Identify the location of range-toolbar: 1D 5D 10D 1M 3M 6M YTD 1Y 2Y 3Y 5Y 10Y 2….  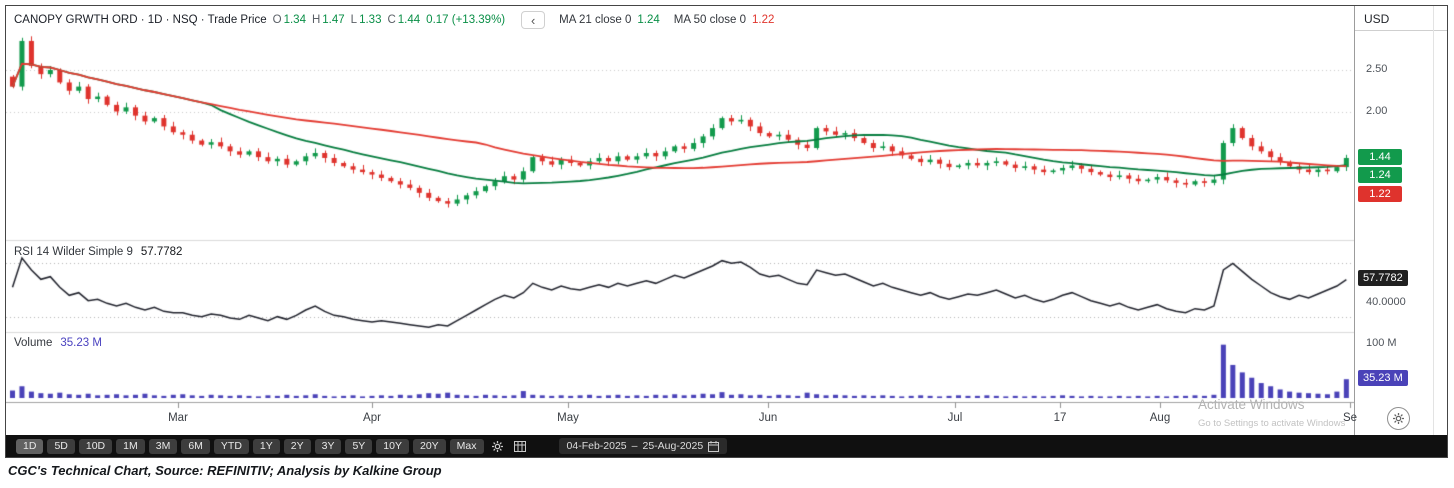
(726, 446).